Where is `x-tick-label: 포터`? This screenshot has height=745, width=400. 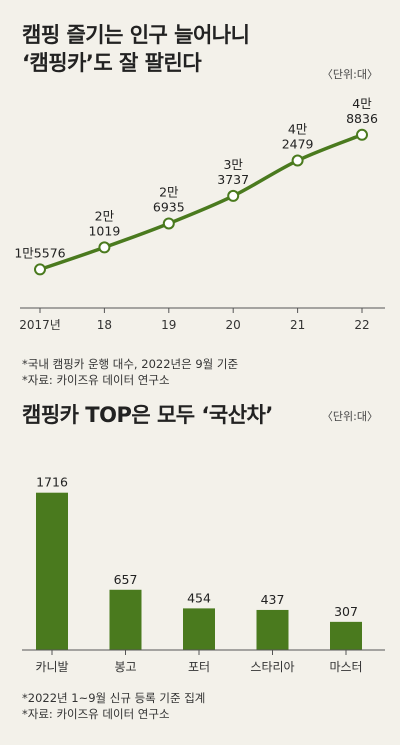 x-tick-label: 포터 is located at coordinates (199, 667).